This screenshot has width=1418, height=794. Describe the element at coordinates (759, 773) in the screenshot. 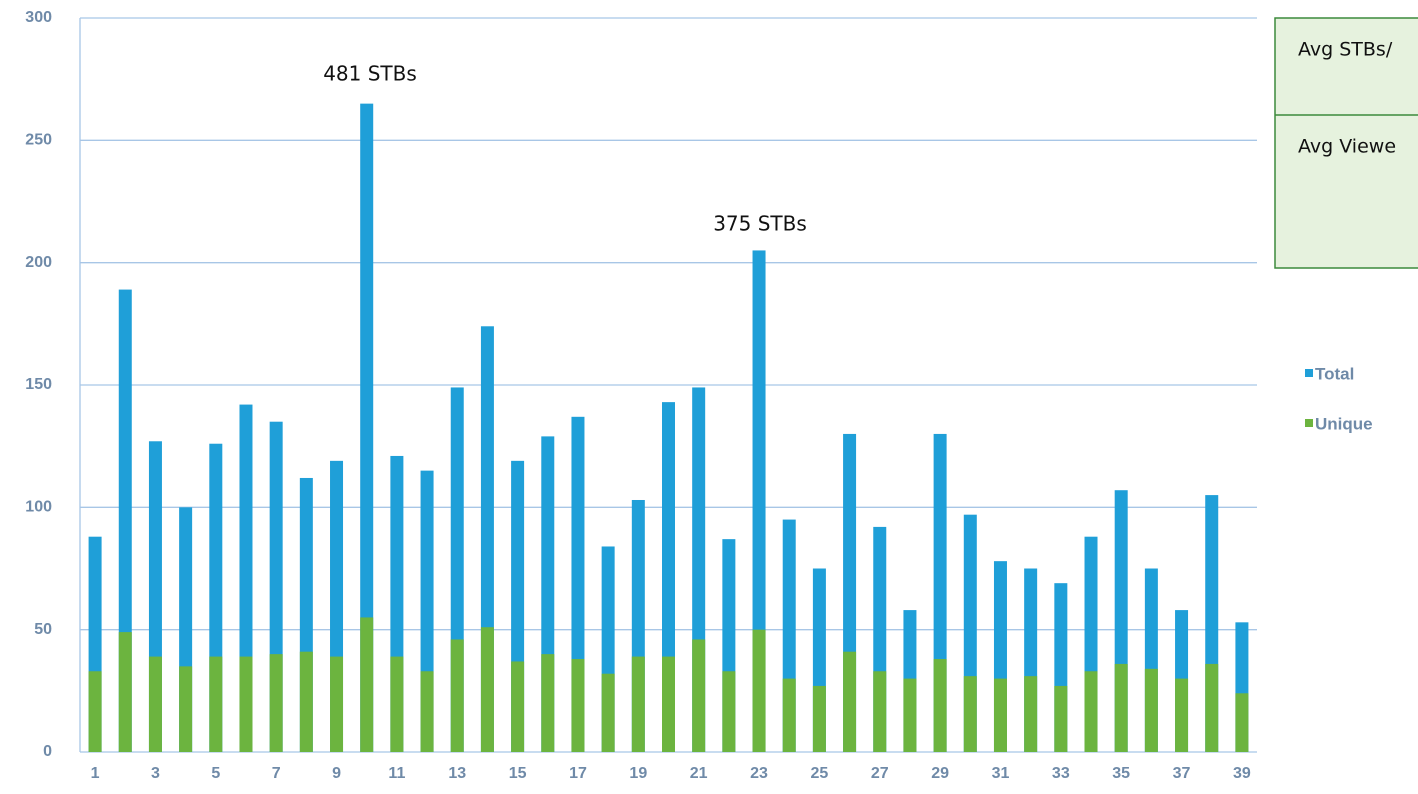

I see `x-tick-label: 23` at that location.